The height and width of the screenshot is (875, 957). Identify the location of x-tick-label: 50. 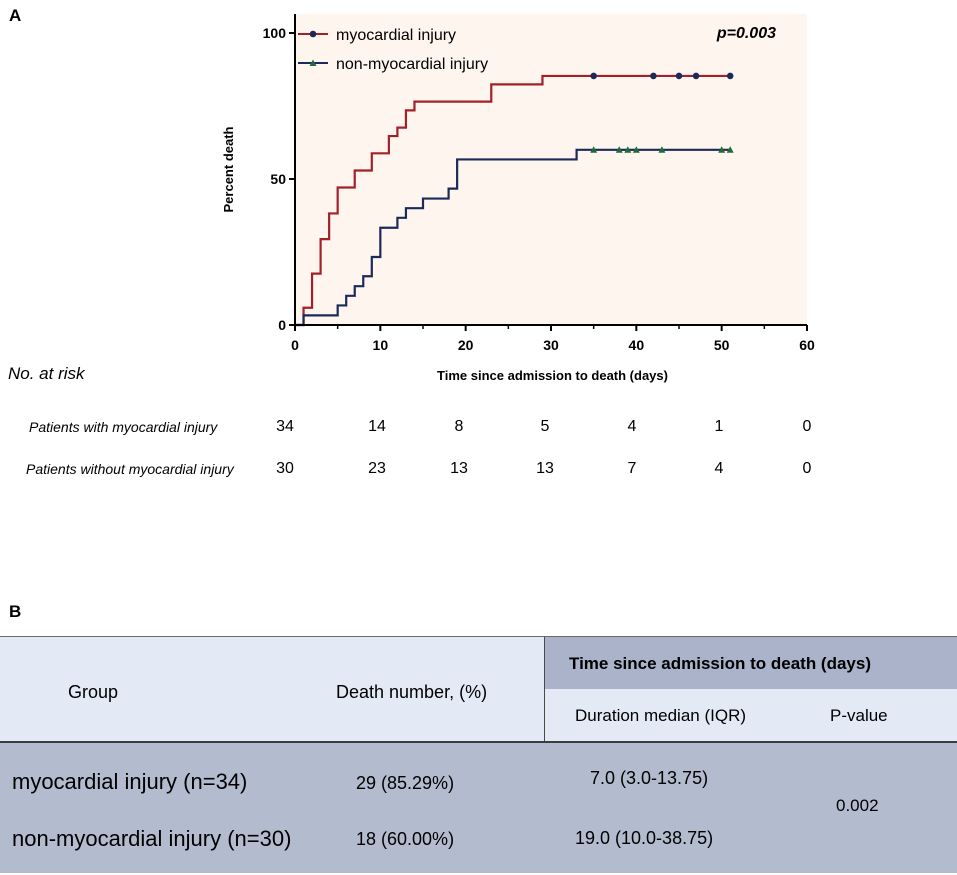
(722, 345).